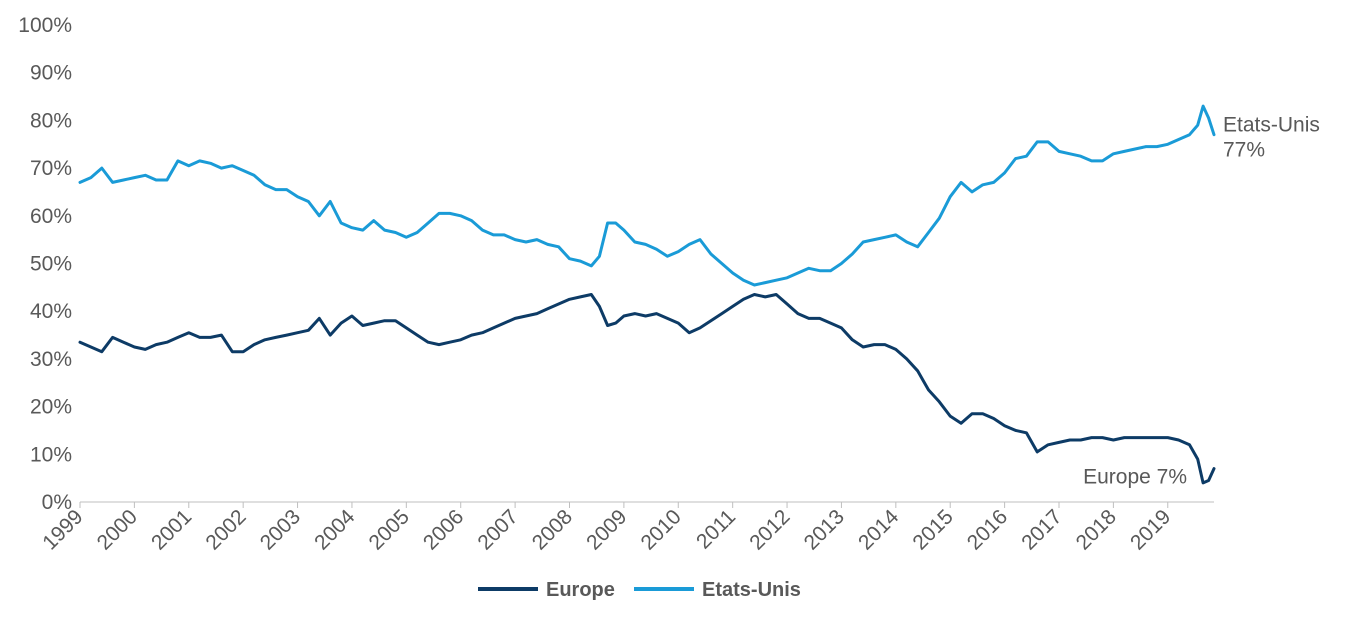  What do you see at coordinates (580, 590) in the screenshot?
I see `legend-label-europe: Europe` at bounding box center [580, 590].